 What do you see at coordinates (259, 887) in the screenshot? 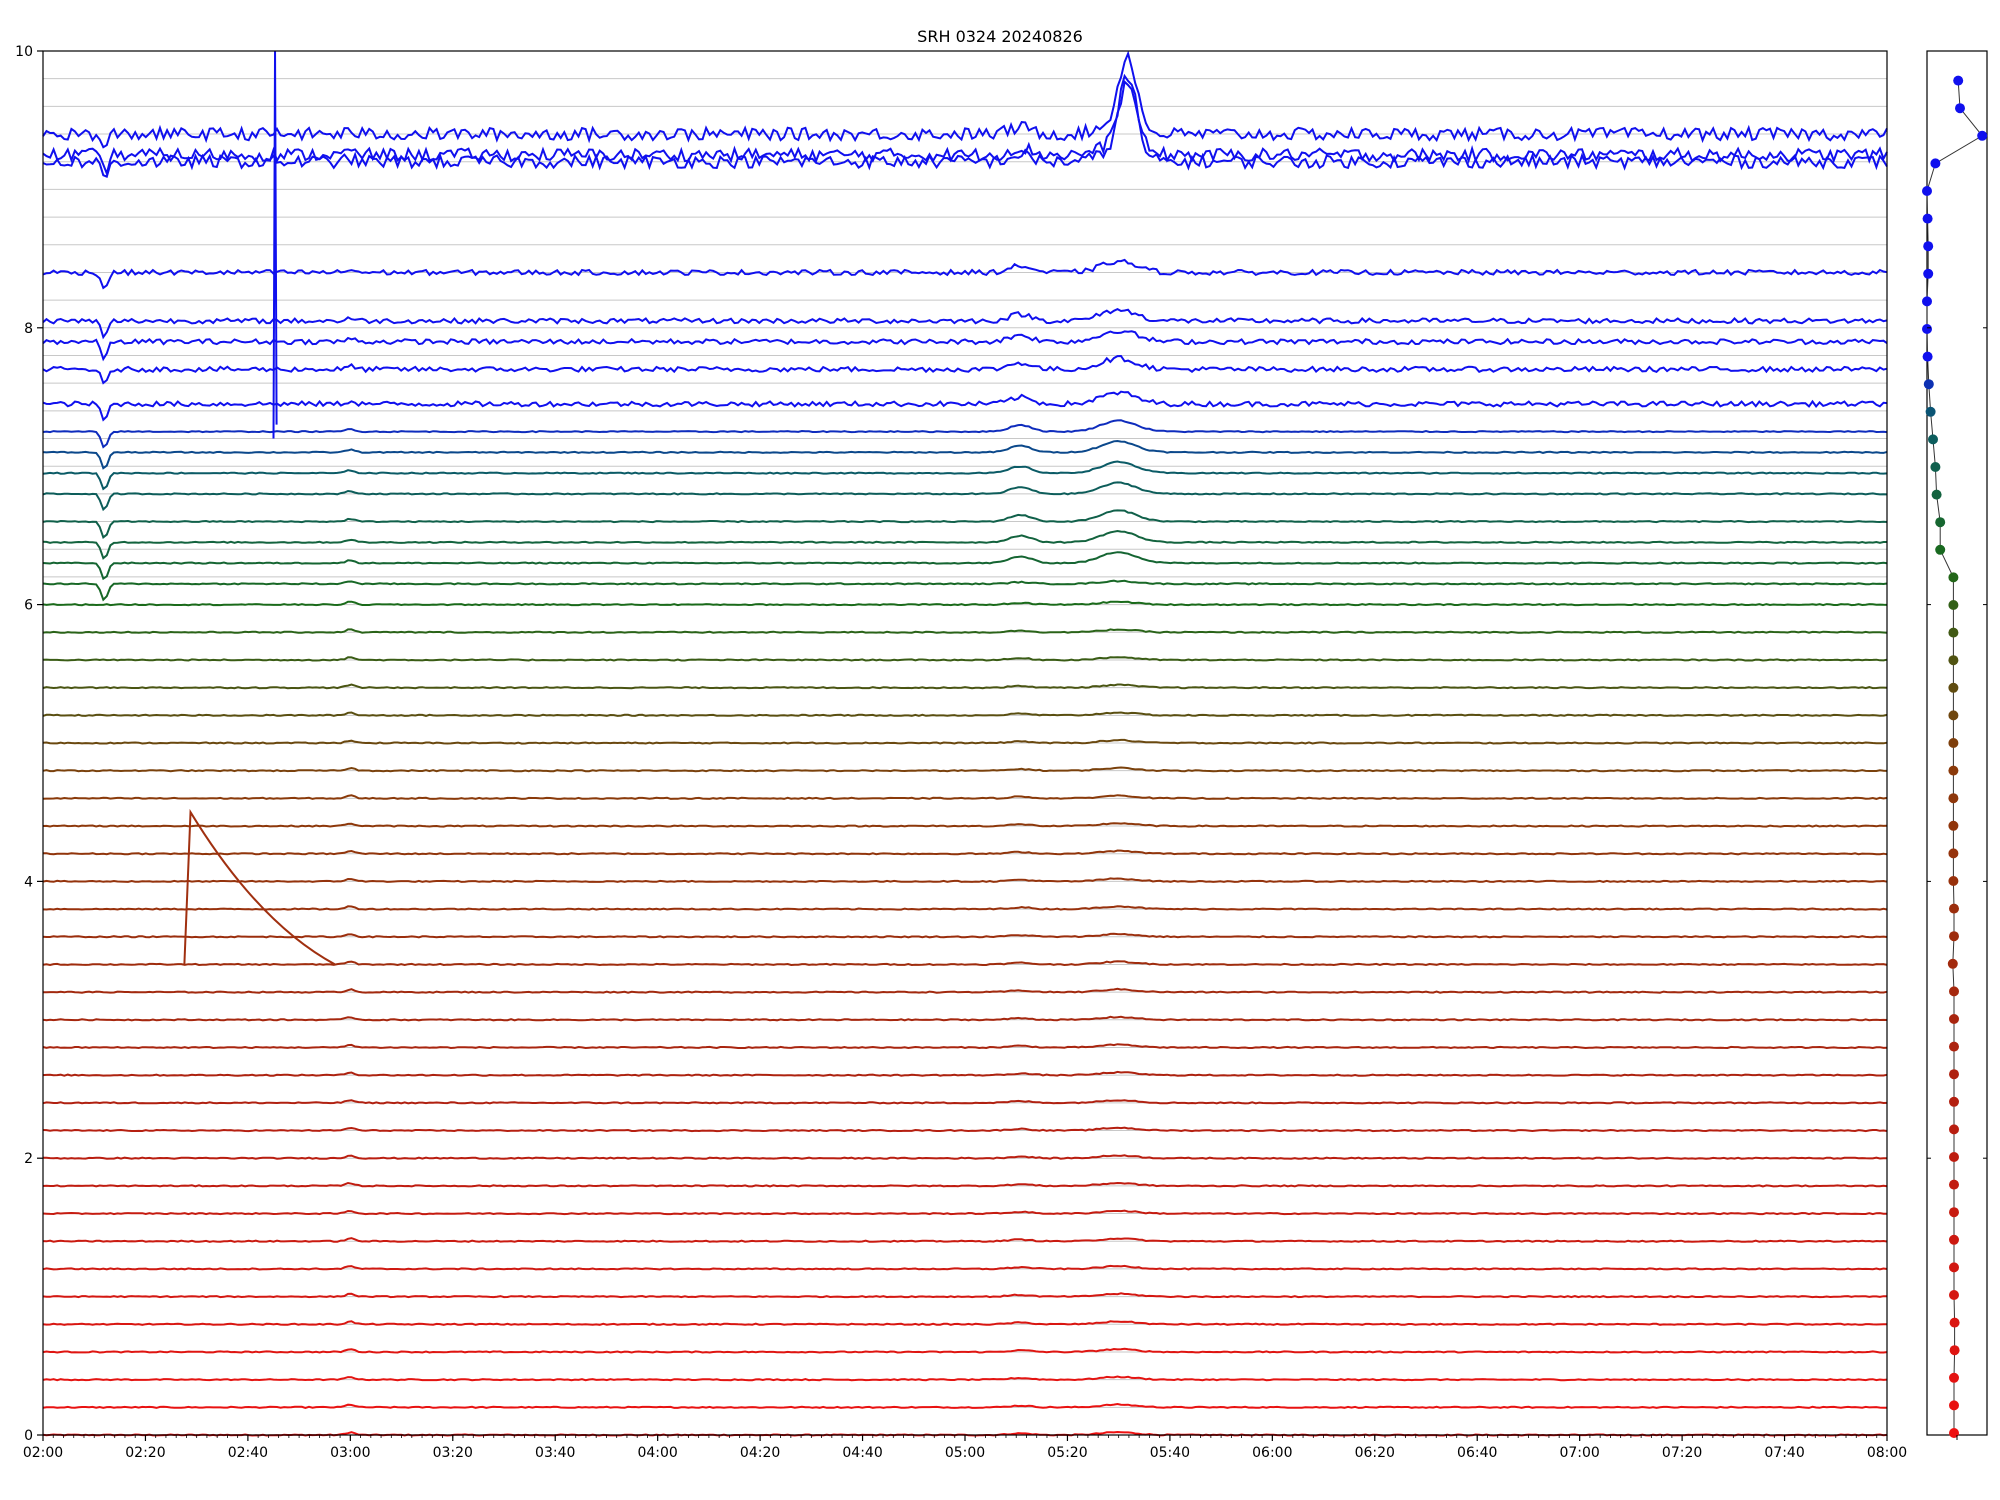
I see `event-decay` at bounding box center [259, 887].